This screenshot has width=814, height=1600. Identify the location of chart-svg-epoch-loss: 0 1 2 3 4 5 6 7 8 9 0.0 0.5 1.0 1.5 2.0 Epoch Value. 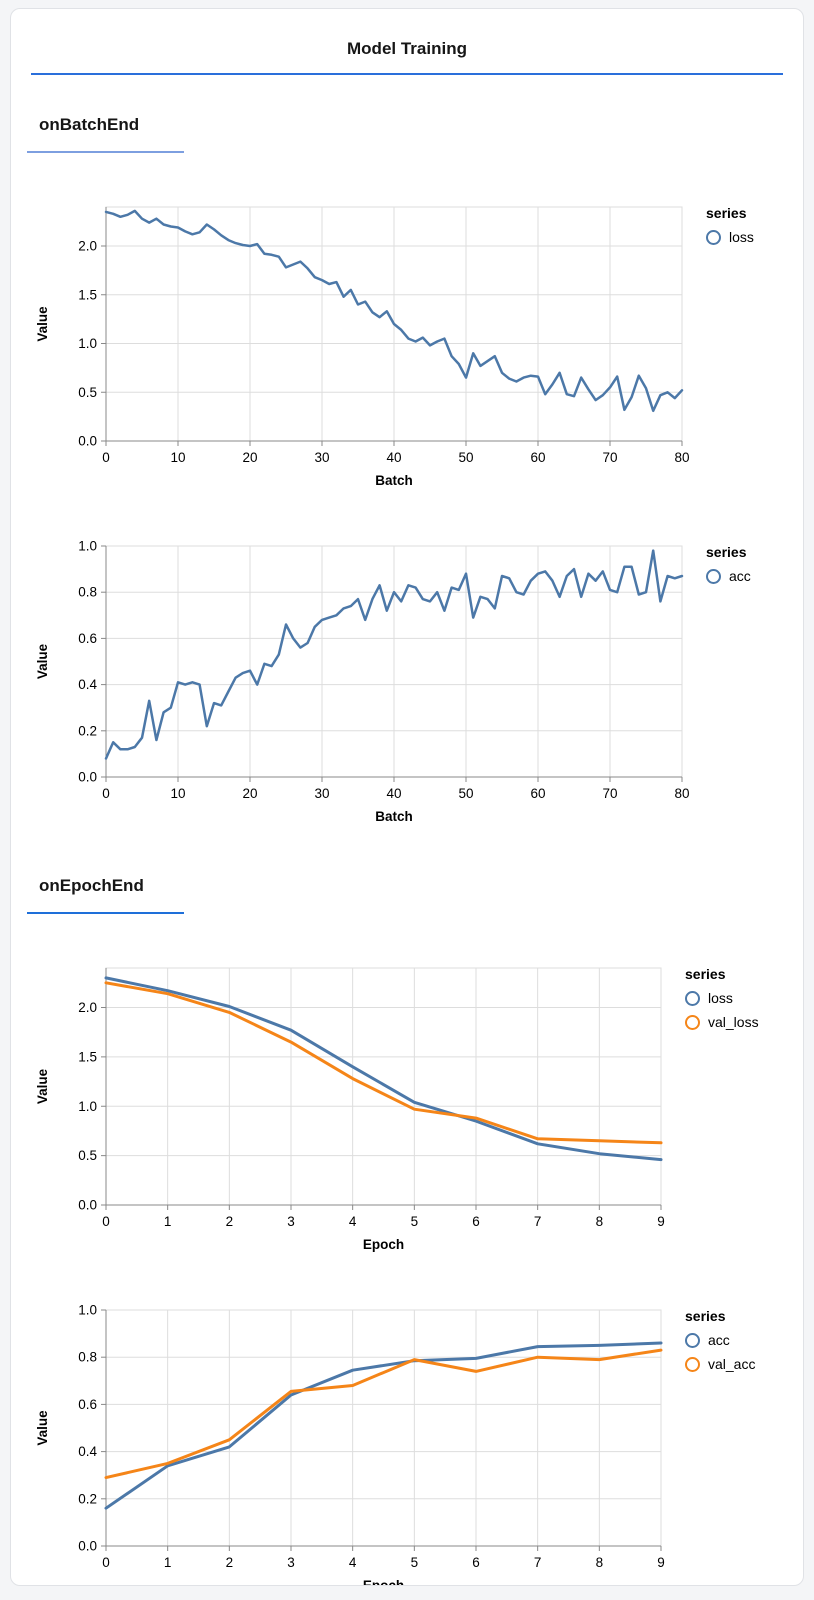
(350, 1109).